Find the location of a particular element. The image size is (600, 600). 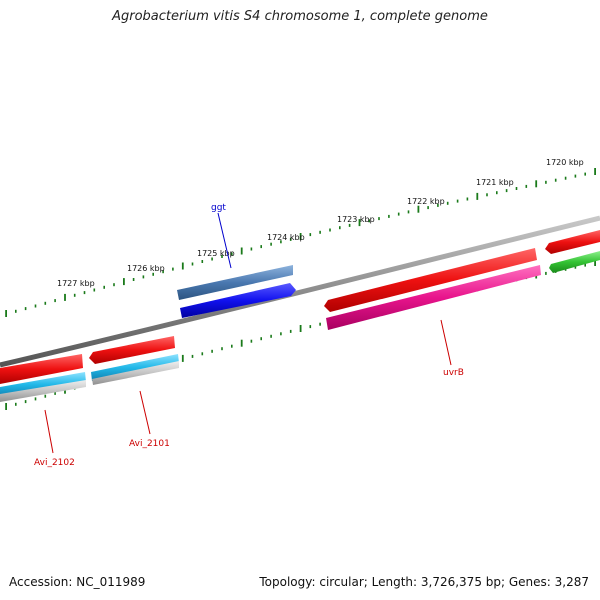

gene-red-uvrb-partner is located at coordinates (430, 280).